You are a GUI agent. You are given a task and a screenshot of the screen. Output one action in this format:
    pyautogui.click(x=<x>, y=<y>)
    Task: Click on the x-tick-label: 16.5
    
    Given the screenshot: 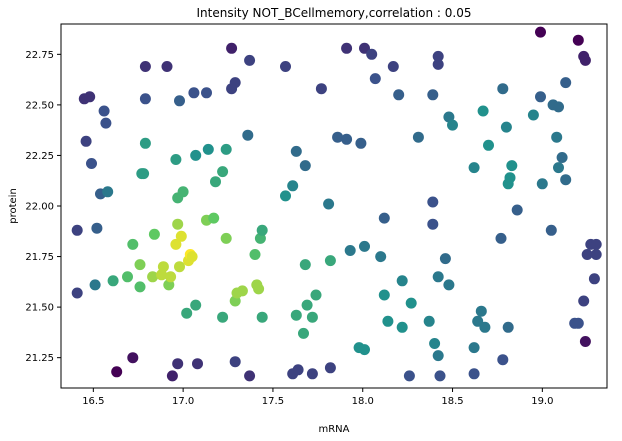 What is the action you would take?
    pyautogui.click(x=93, y=401)
    